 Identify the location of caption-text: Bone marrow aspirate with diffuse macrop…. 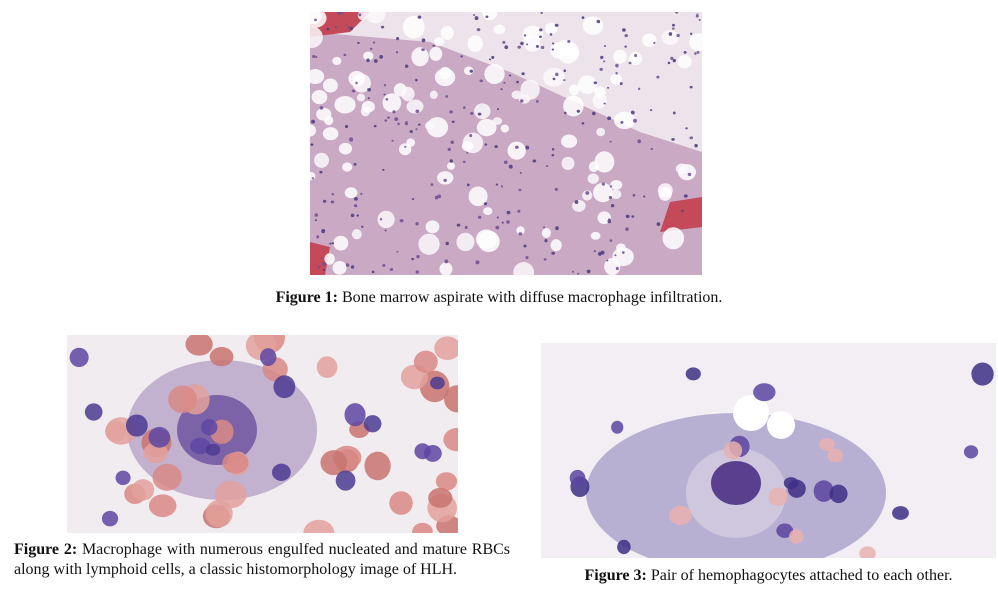
(532, 297).